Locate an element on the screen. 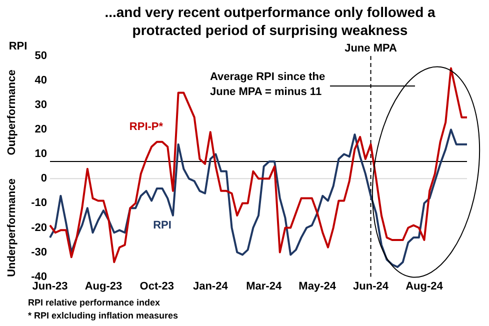 The height and width of the screenshot is (326, 489). y-tick-label: 40 is located at coordinates (40, 80).